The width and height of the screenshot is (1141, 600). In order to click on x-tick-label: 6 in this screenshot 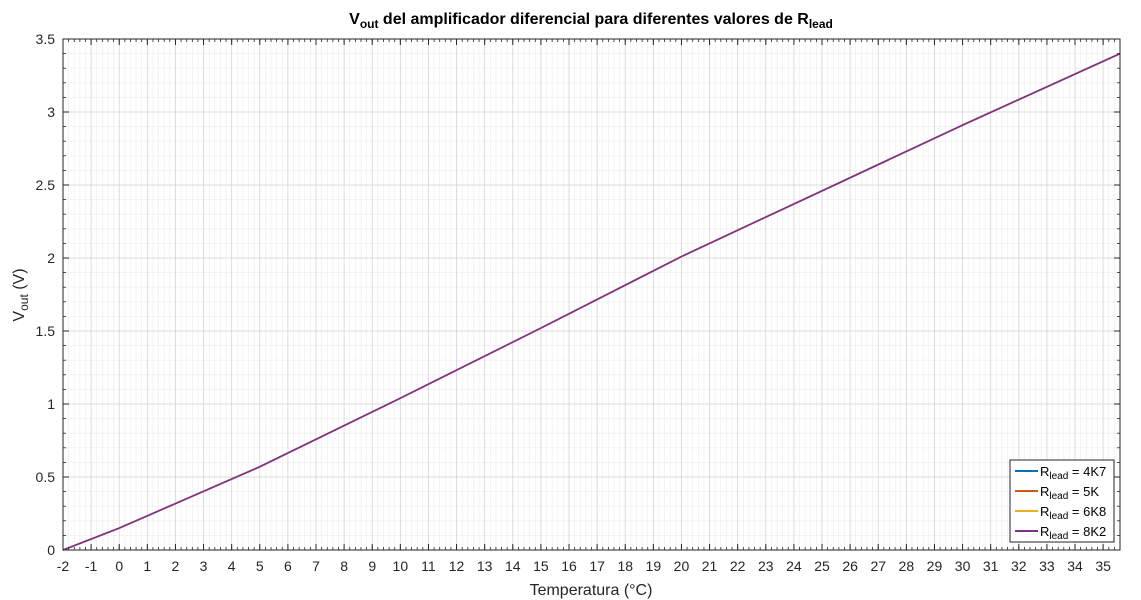, I will do `click(288, 566)`.